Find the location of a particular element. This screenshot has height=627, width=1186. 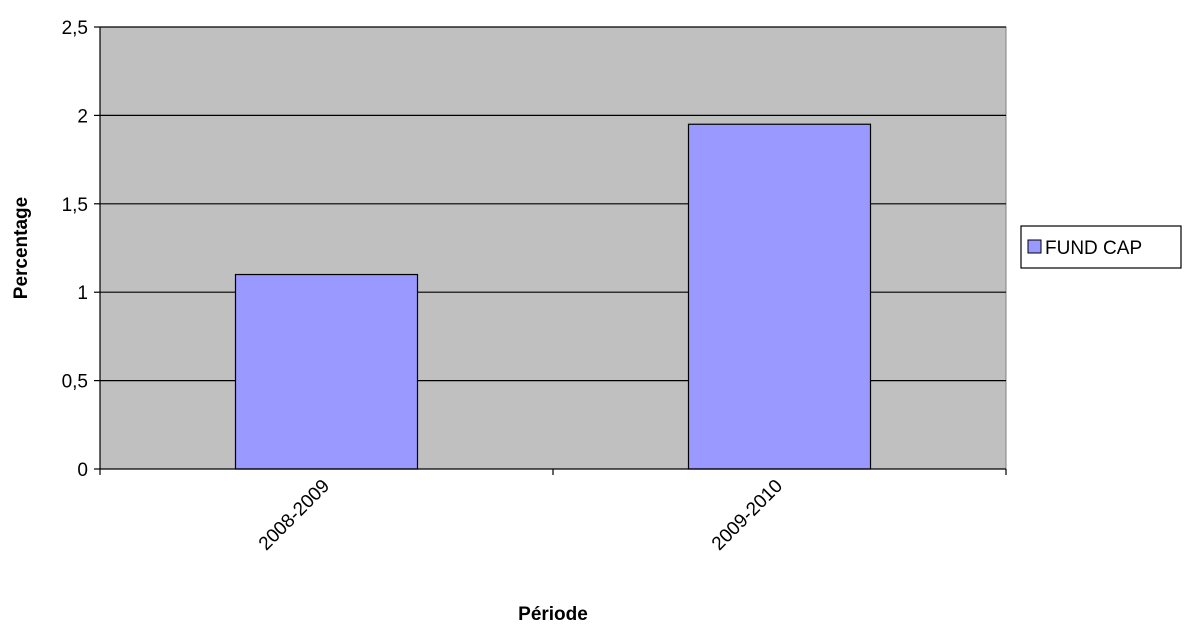

x-tick-label: 2009-2010 is located at coordinates (747, 515).